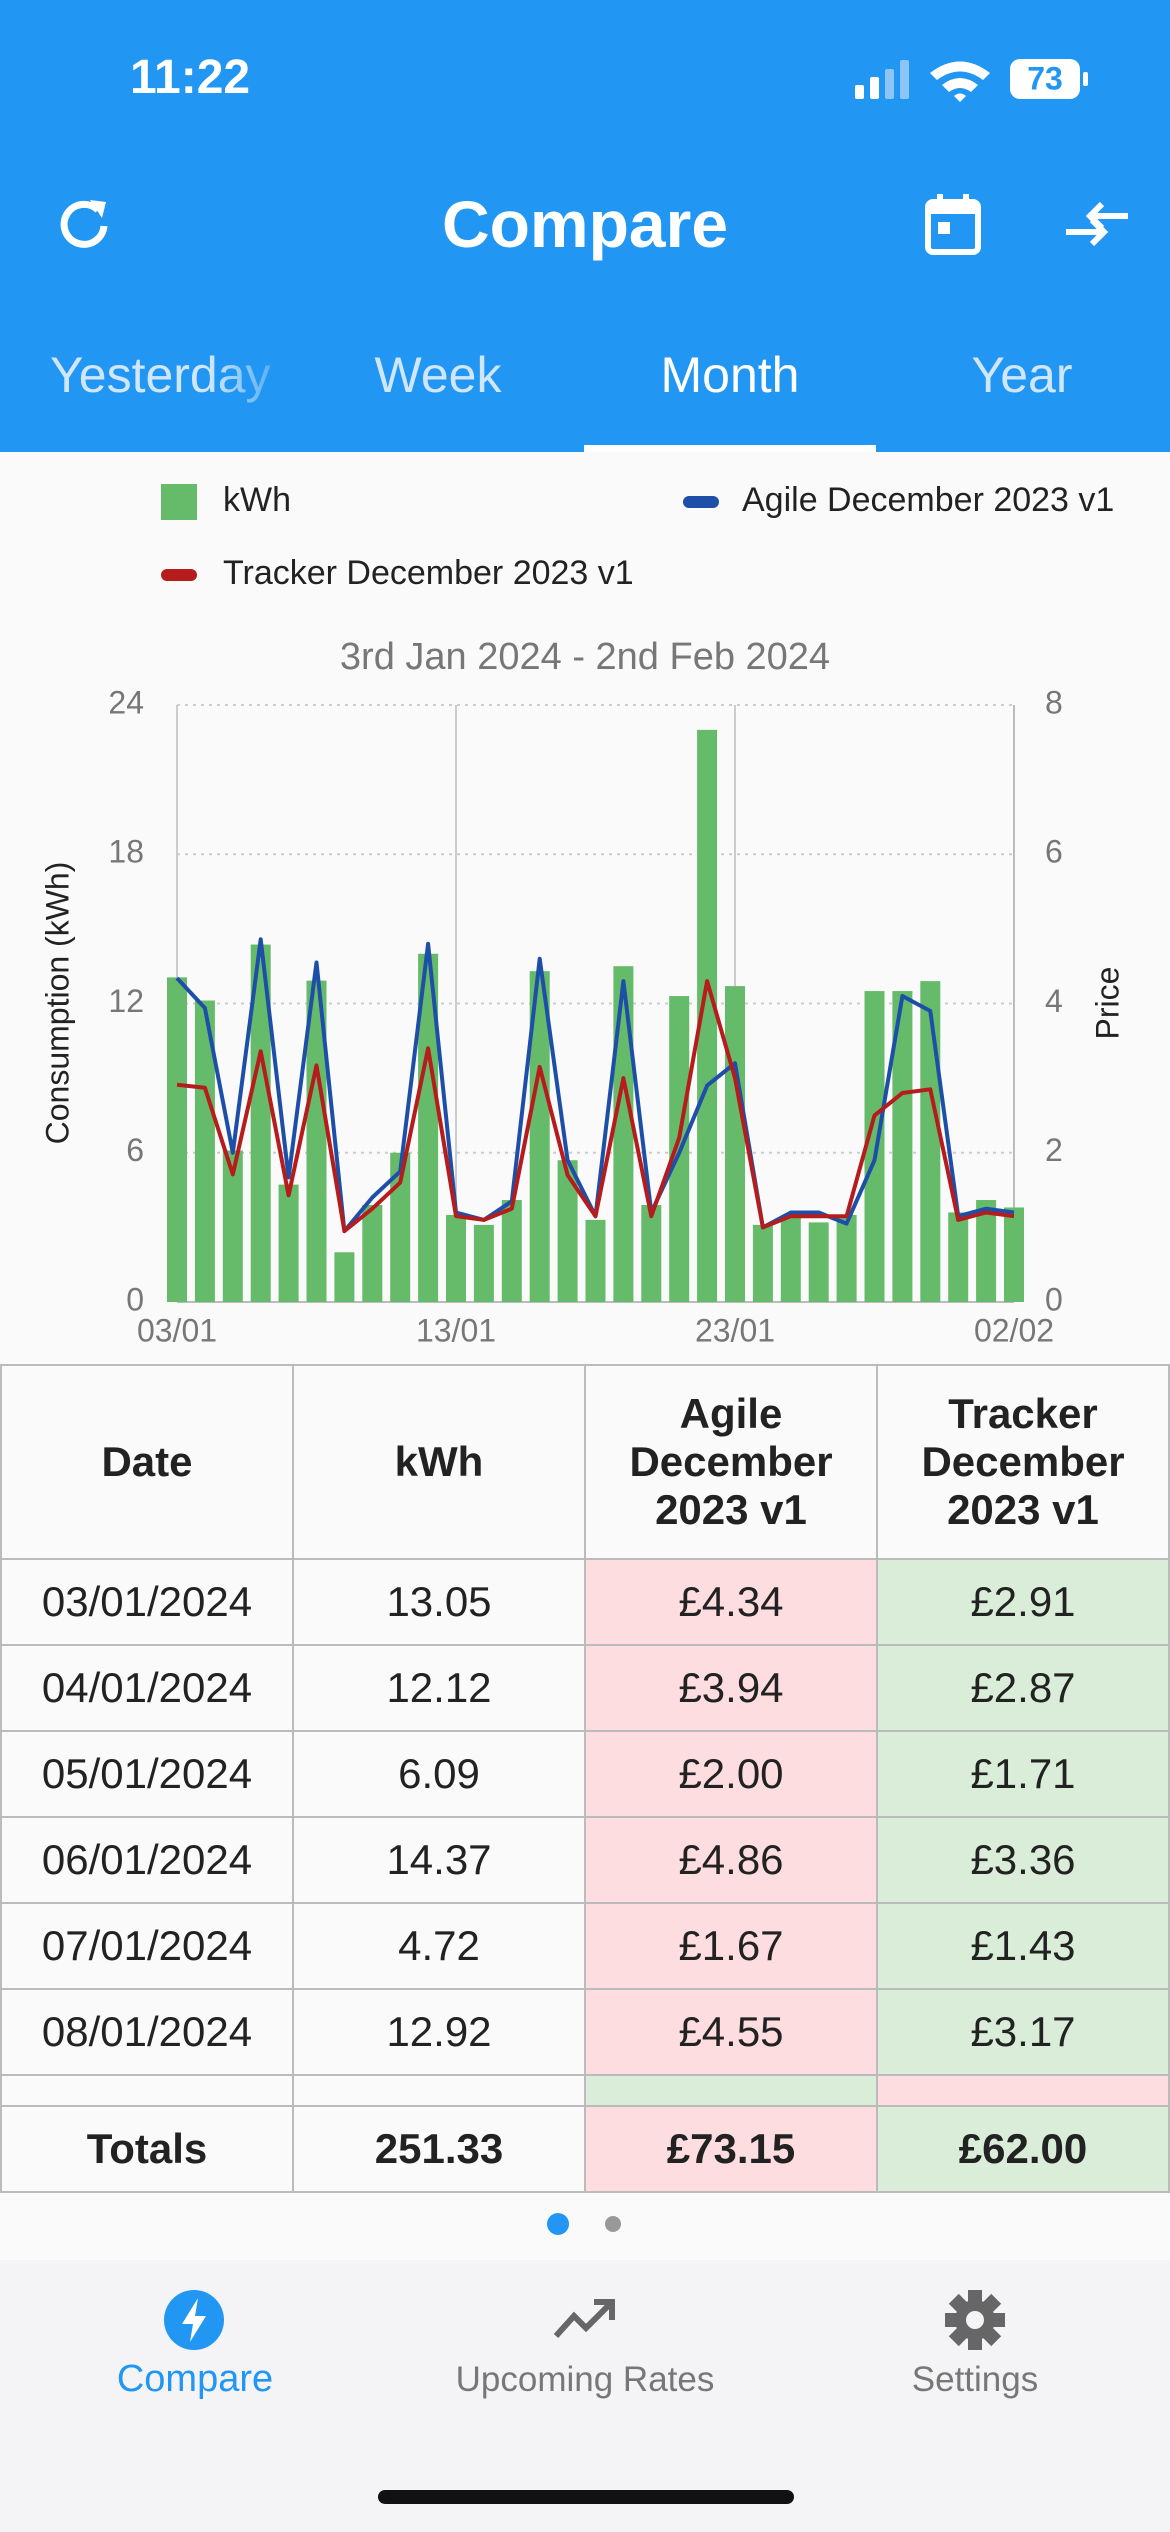  What do you see at coordinates (1023, 1688) in the screenshot?
I see `cell: £2.87` at bounding box center [1023, 1688].